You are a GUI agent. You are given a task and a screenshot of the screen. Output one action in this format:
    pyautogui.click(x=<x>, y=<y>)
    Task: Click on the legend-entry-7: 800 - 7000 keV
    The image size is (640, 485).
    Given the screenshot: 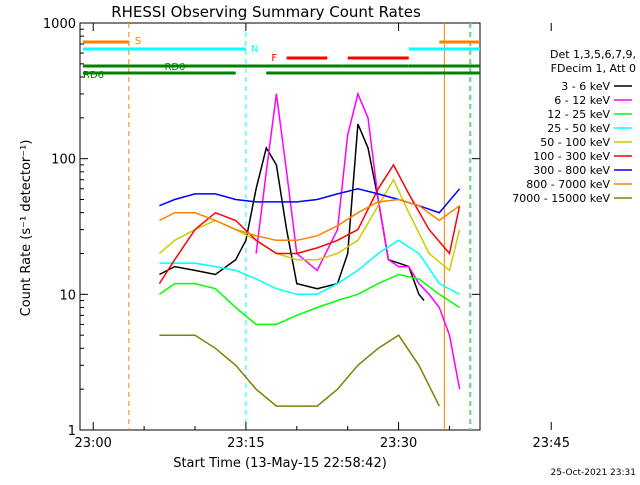 What is the action you would take?
    pyautogui.click(x=568, y=184)
    